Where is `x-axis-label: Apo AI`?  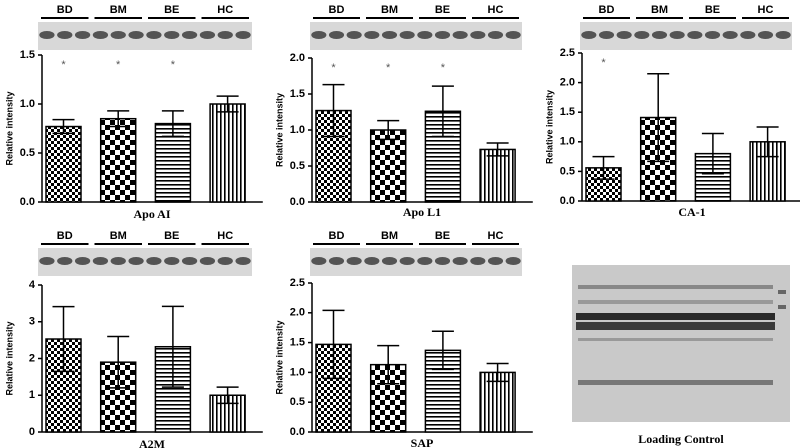 x-axis-label: Apo AI is located at coordinates (151, 214).